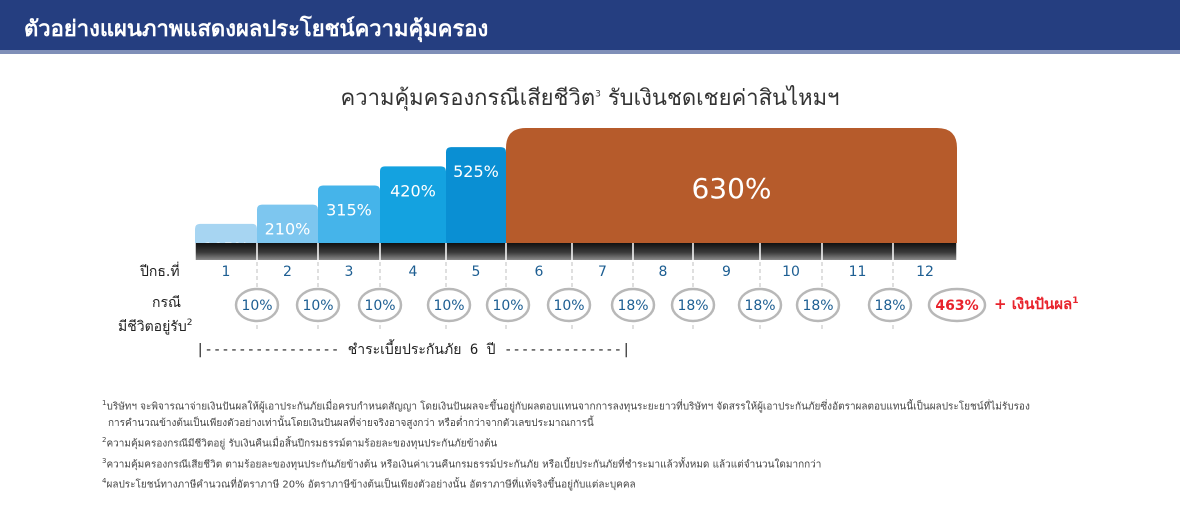  Describe the element at coordinates (598, 94) in the screenshot. I see `chart-title-sup: 3` at that location.